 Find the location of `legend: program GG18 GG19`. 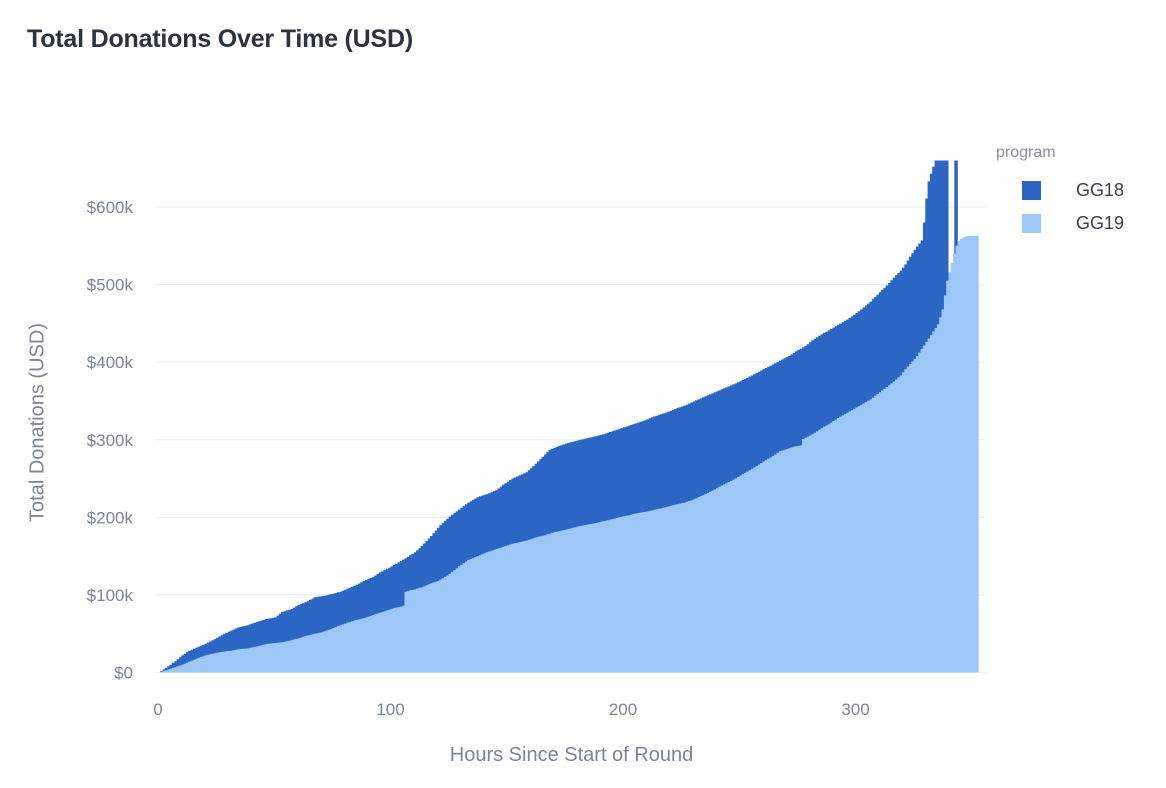

legend: program GG18 GG19 is located at coordinates (1060, 188).